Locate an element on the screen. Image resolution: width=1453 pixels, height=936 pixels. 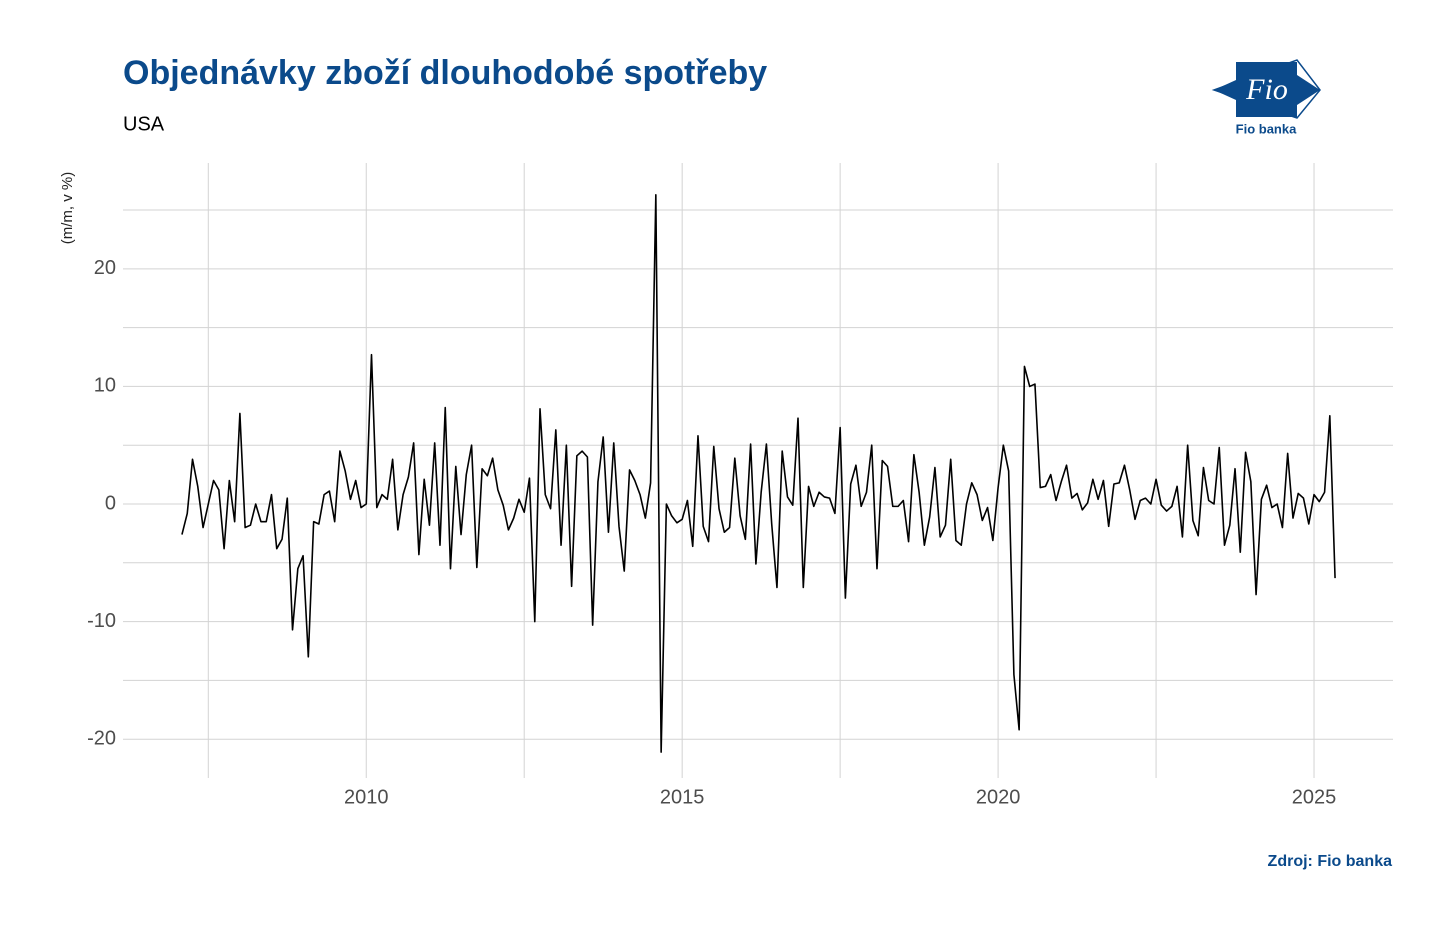
y-axis-label: (m/m, v %) is located at coordinates (67, 208).